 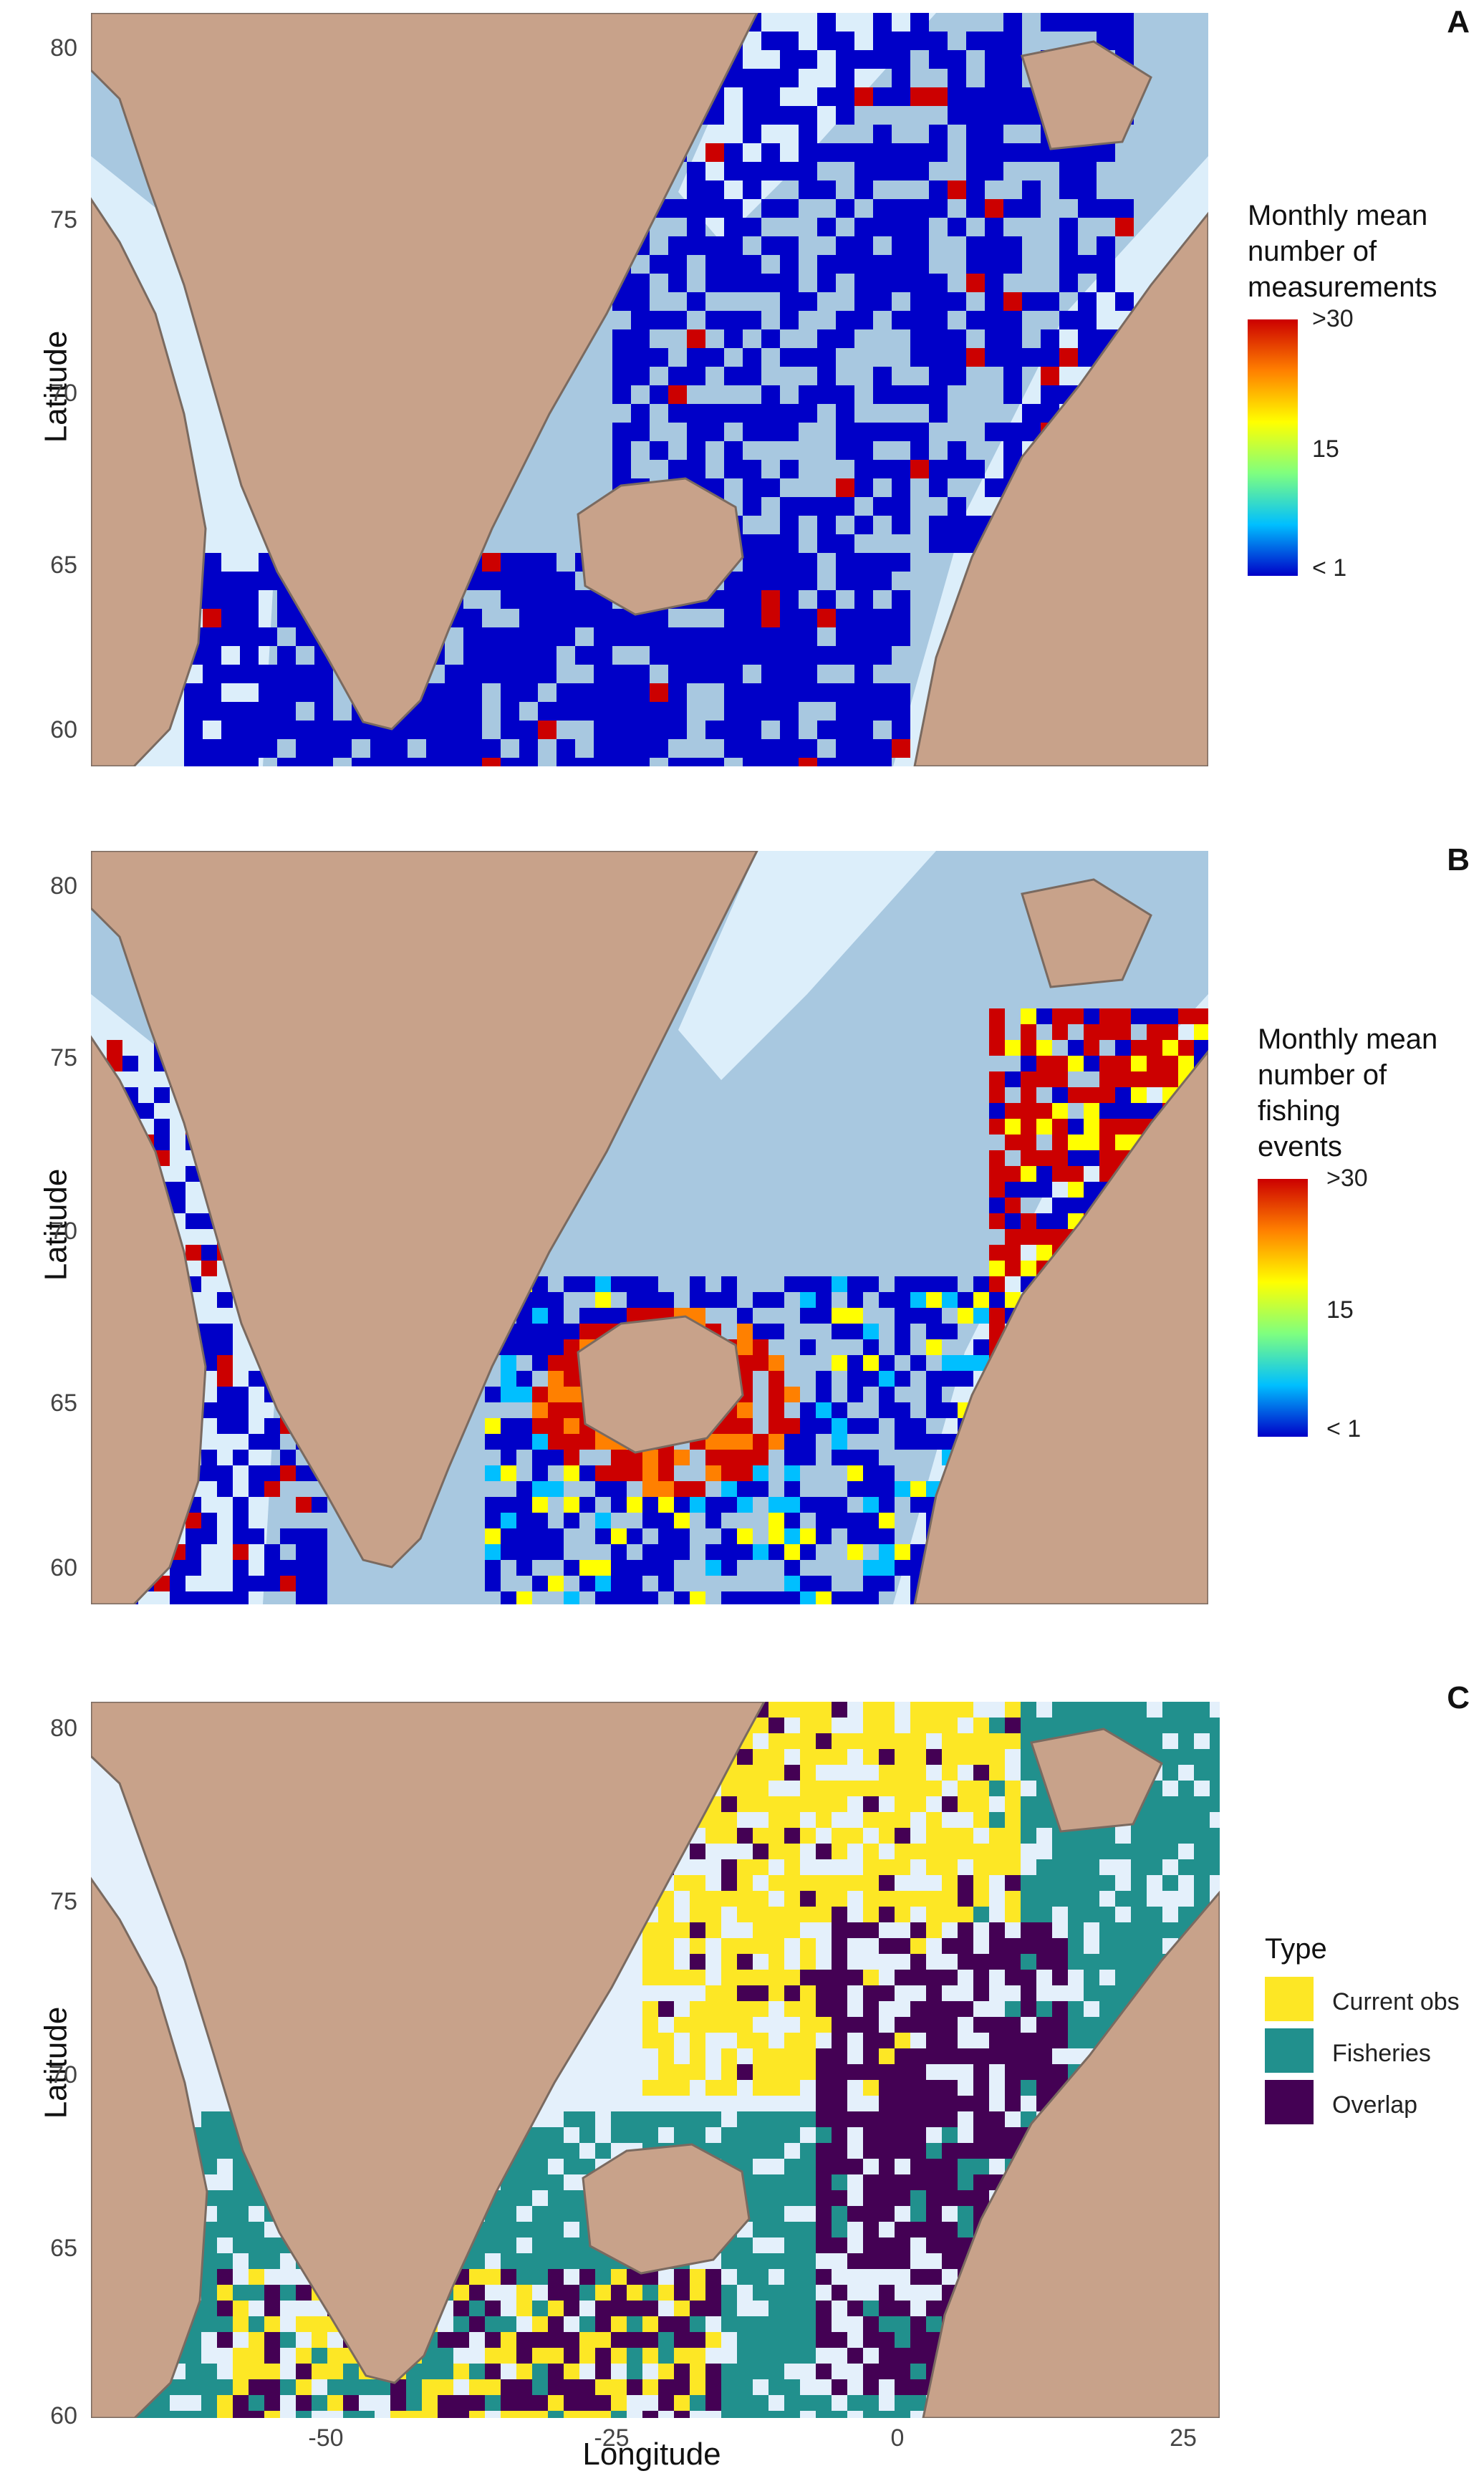 I want to click on x-tick: -50, so click(x=326, y=2438).